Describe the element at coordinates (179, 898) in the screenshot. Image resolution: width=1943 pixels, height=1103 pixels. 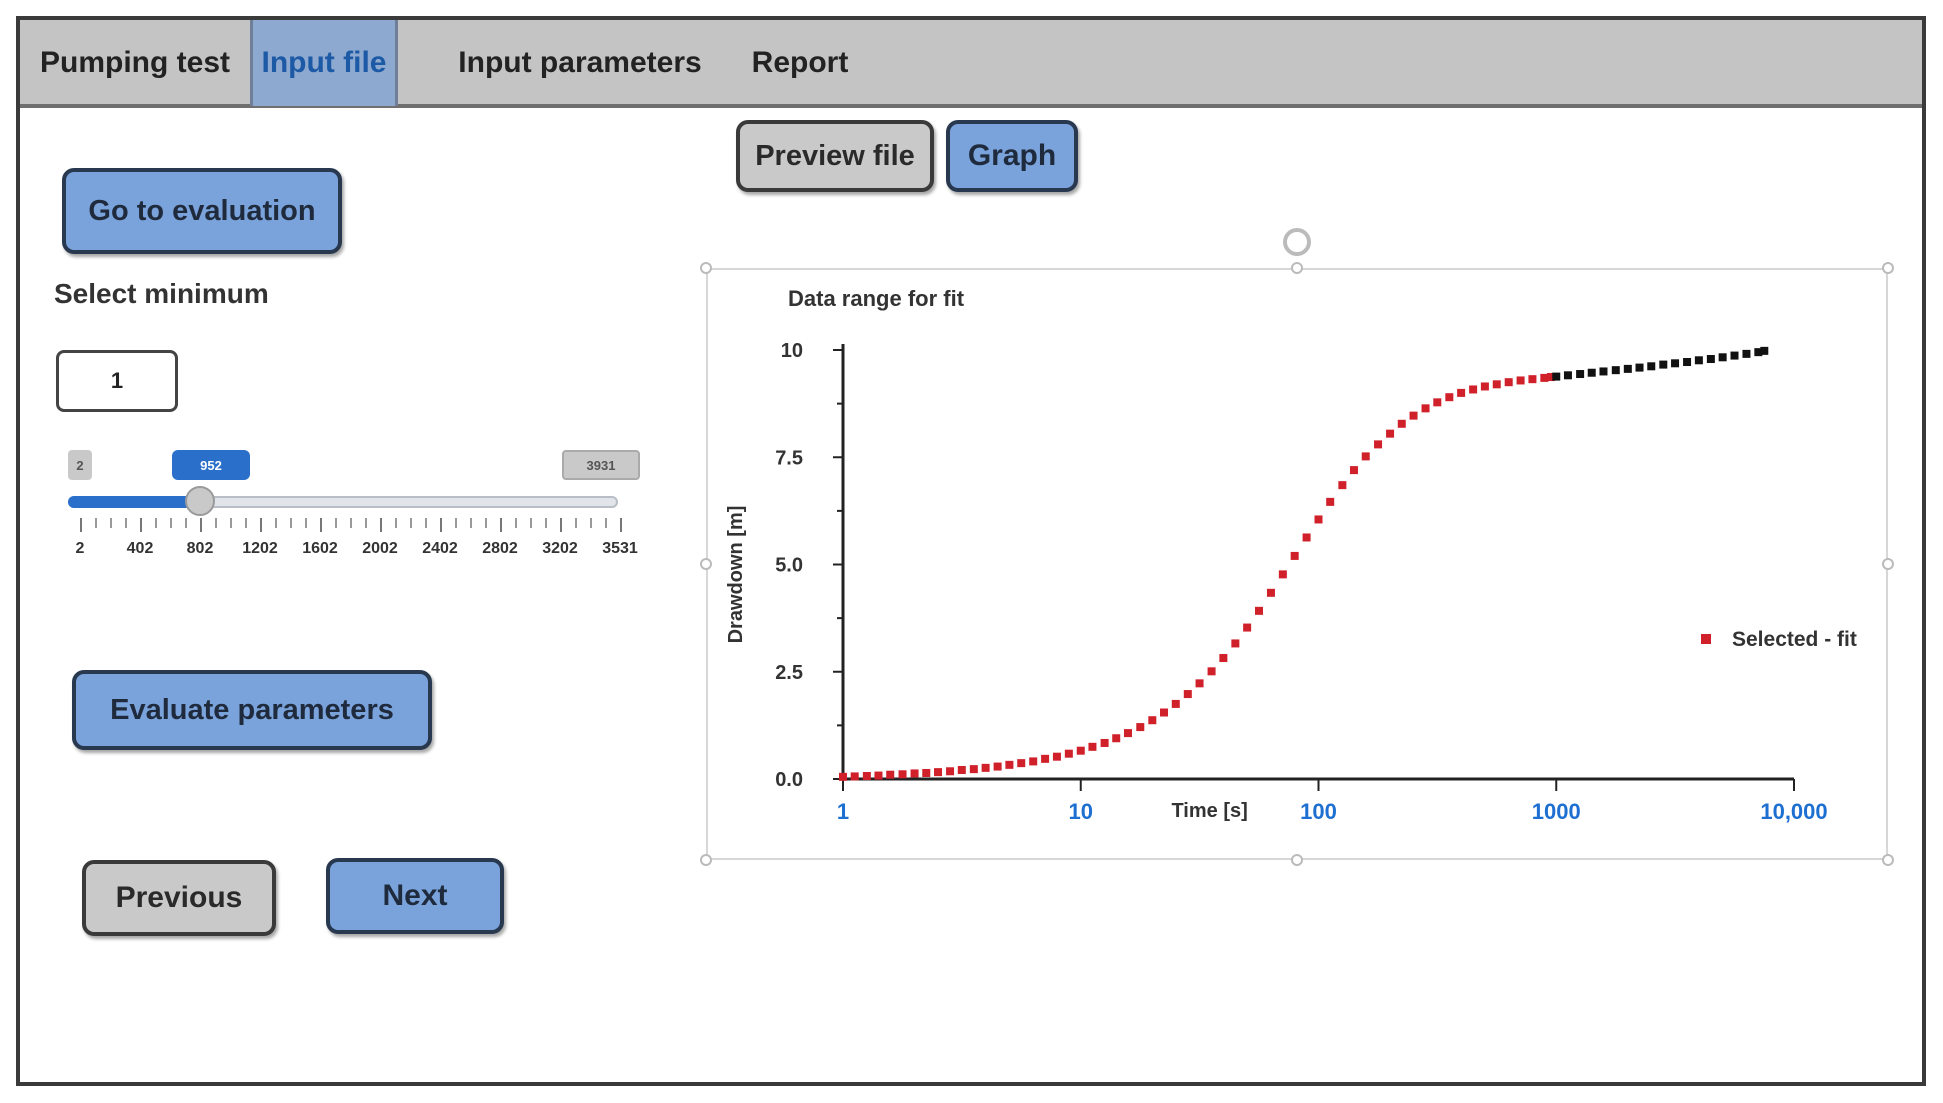
I see `previous-button: Previous` at that location.